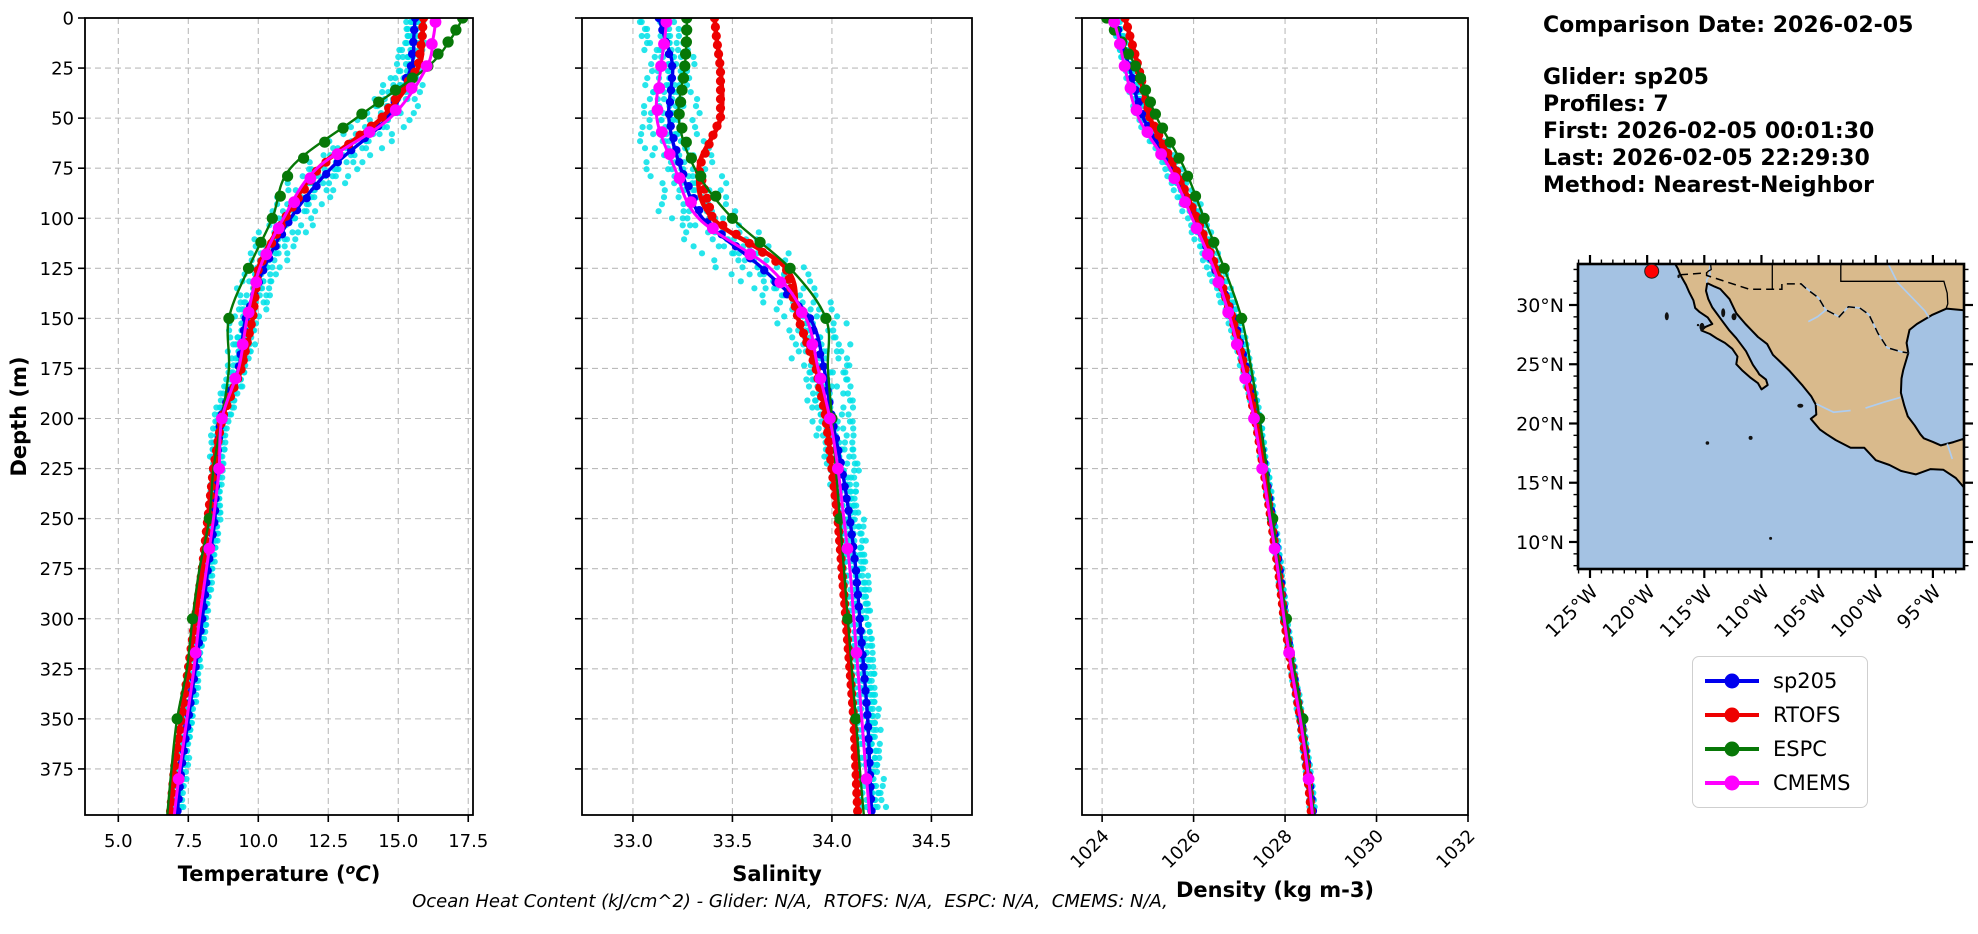 The image size is (1978, 934). What do you see at coordinates (1455, 849) in the screenshot?
I see `svg-text: 1032` at bounding box center [1455, 849].